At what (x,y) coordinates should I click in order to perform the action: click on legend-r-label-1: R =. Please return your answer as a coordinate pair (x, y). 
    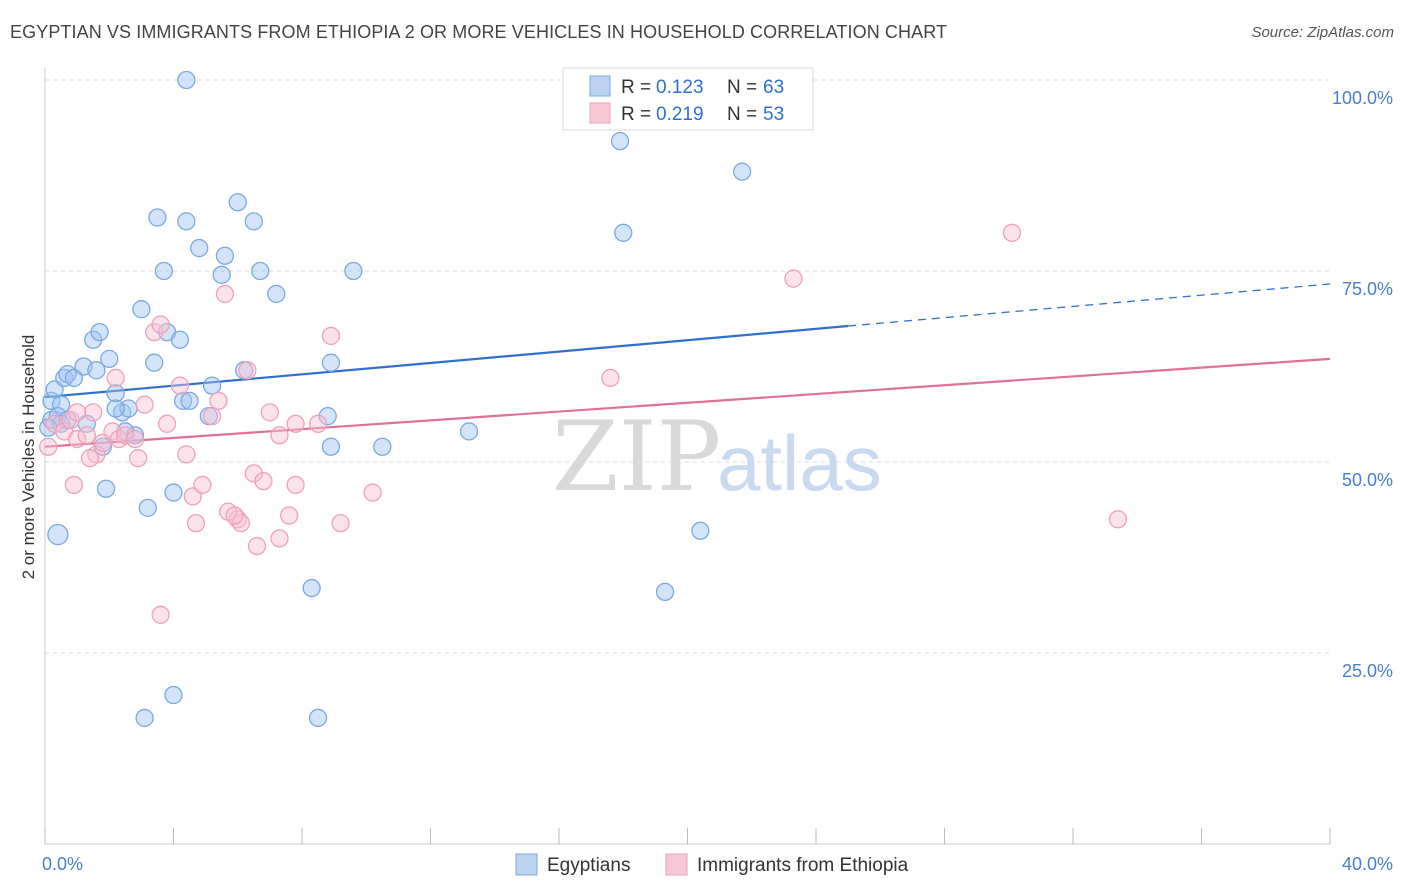
    Looking at the image, I should click on (636, 87).